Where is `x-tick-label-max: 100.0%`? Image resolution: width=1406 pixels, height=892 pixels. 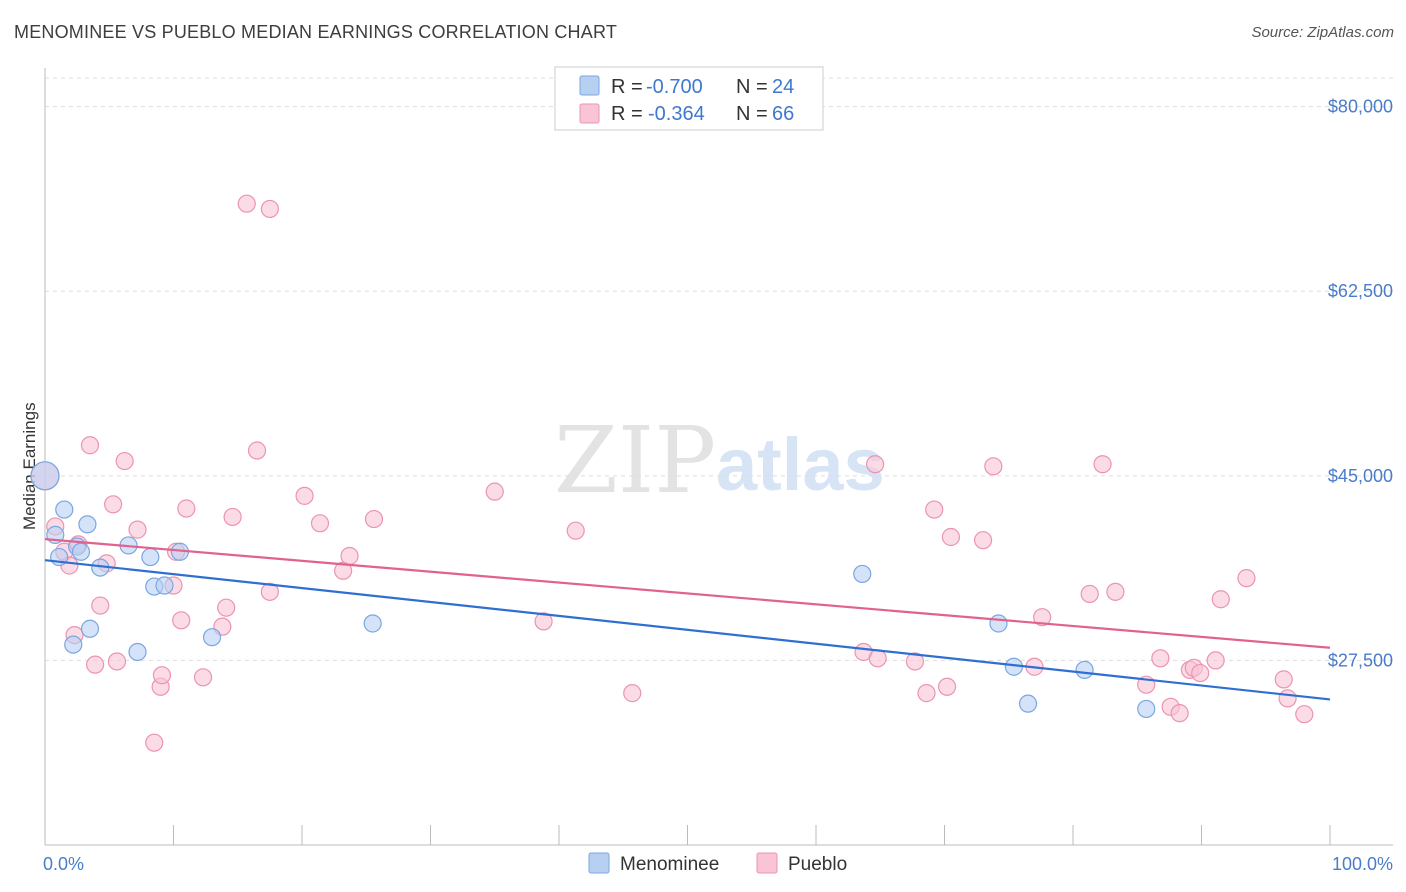 x-tick-label-max: 100.0% is located at coordinates (1362, 864).